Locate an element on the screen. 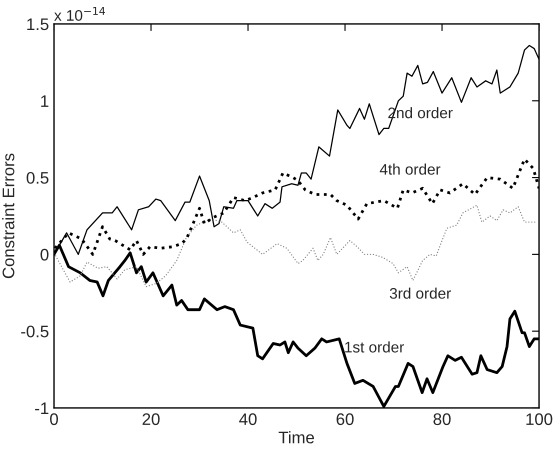 The height and width of the screenshot is (461, 554). y-tick-label: -0.5 is located at coordinates (34, 332).